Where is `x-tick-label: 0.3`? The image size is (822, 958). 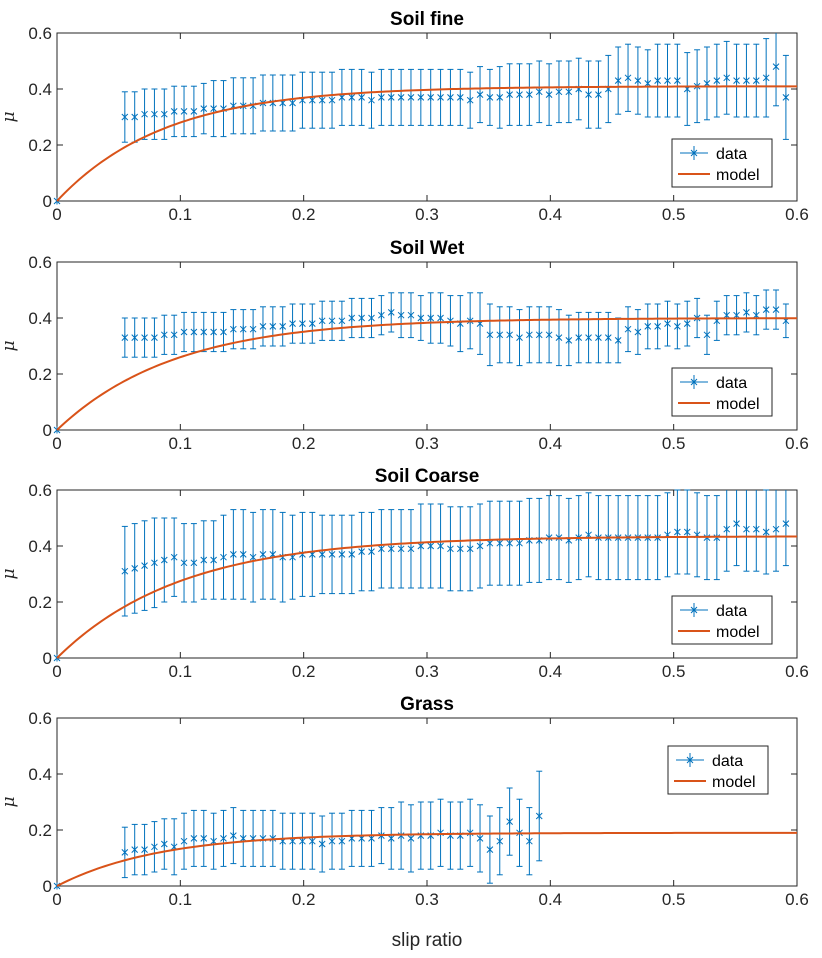
x-tick-label: 0.3 is located at coordinates (427, 671).